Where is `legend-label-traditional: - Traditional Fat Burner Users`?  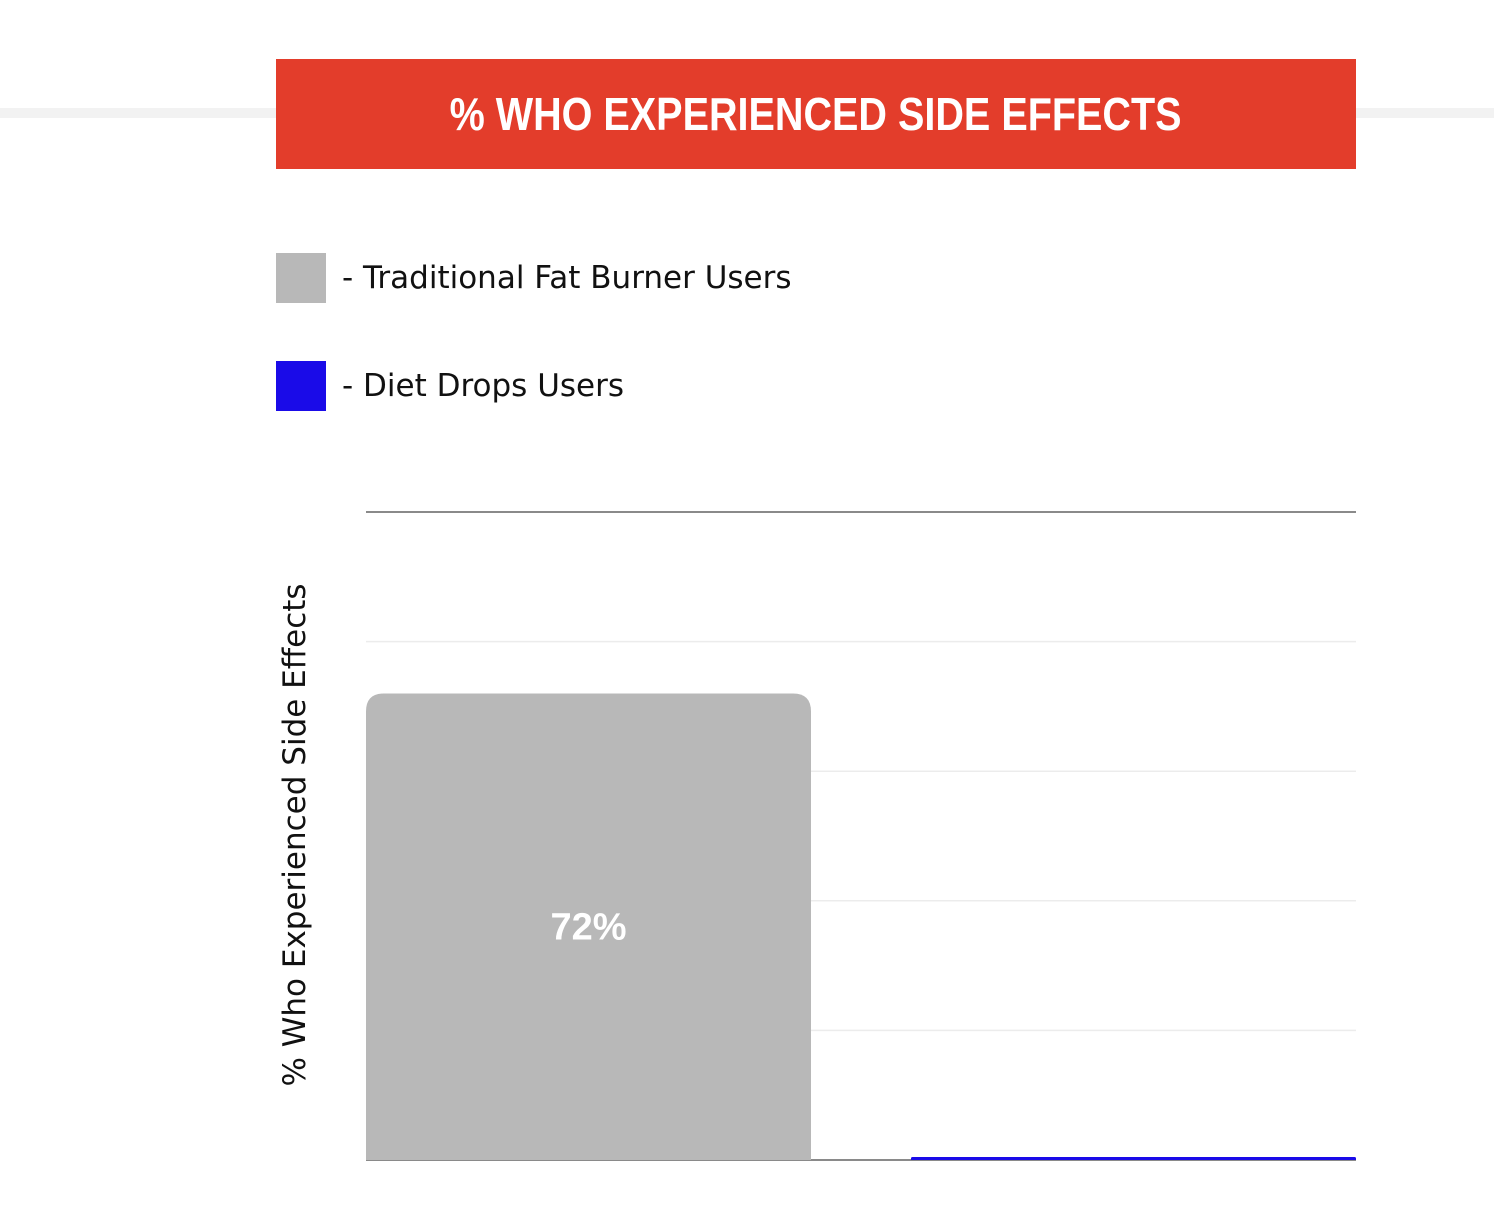 legend-label-traditional: - Traditional Fat Burner Users is located at coordinates (567, 278).